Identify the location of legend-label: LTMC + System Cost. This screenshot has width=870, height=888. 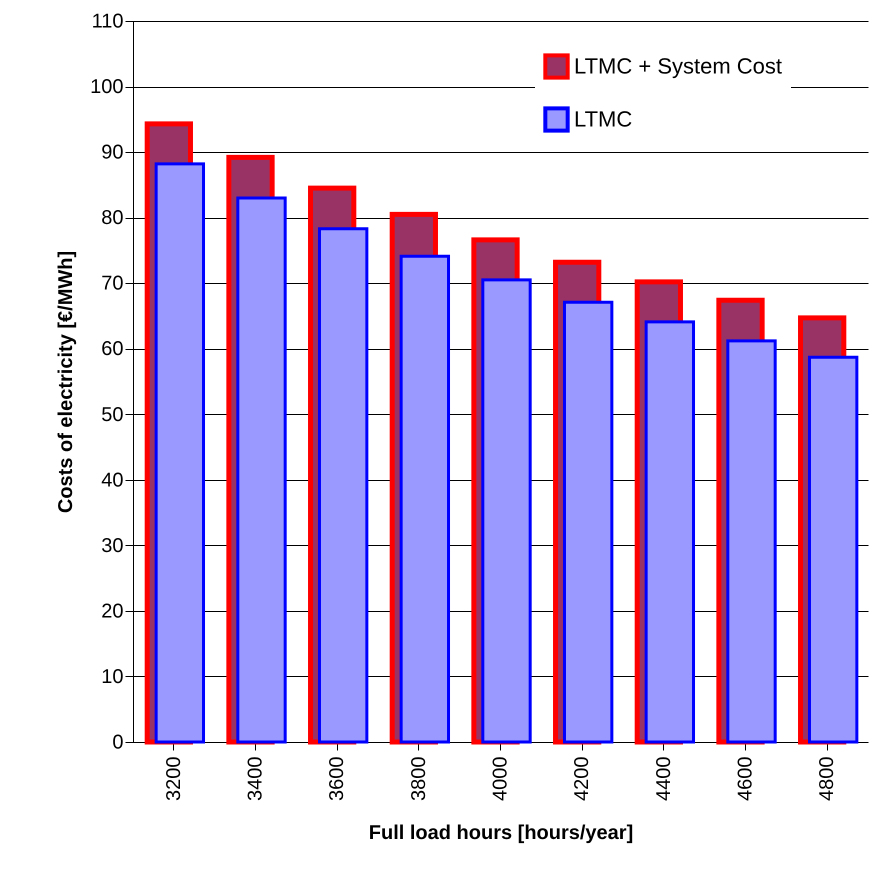
(678, 66).